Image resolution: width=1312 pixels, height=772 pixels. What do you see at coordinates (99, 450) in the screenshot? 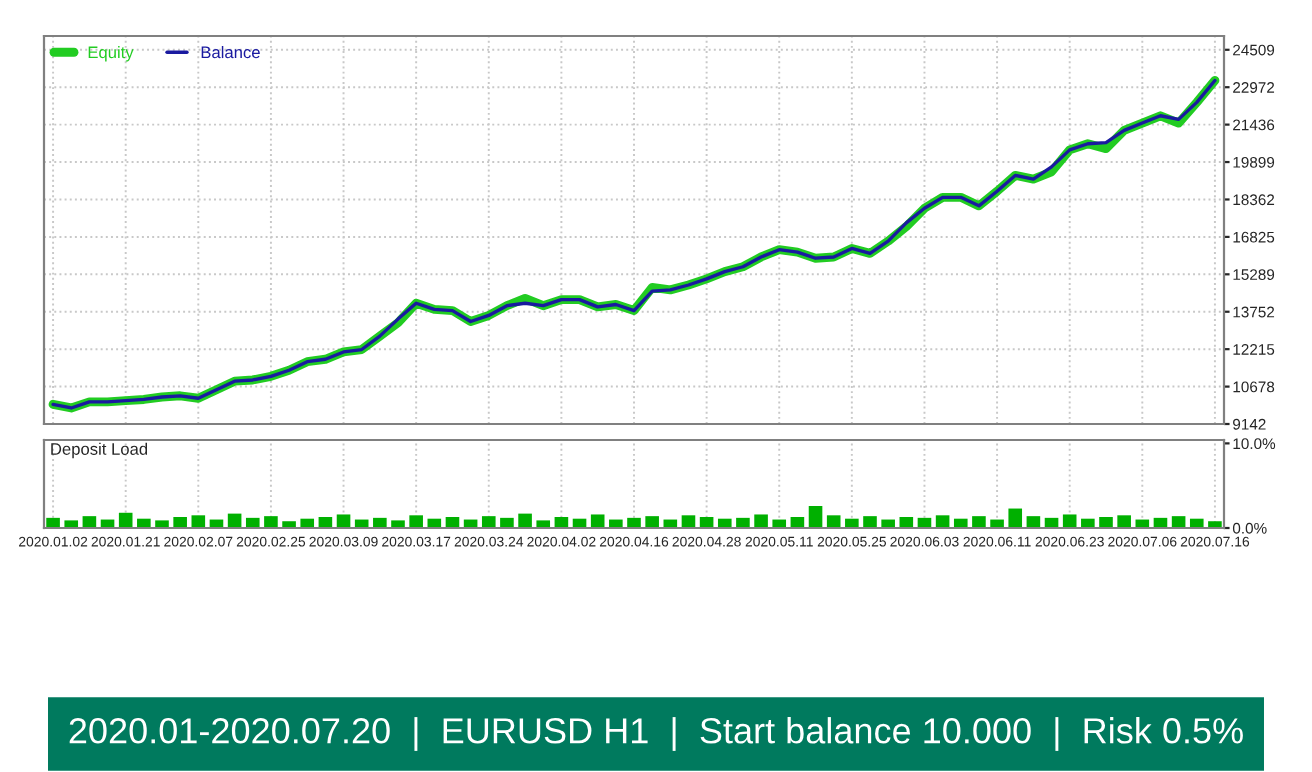
I see `chart-title: Deposit Load` at bounding box center [99, 450].